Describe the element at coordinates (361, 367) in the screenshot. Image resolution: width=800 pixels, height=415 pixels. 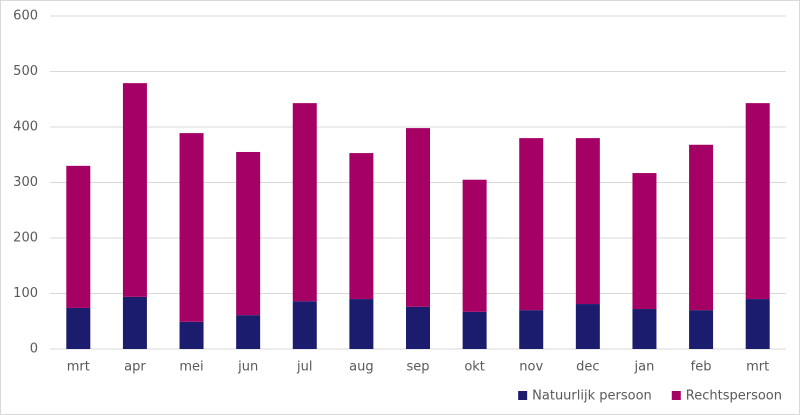
I see `x-tick-label: aug` at that location.